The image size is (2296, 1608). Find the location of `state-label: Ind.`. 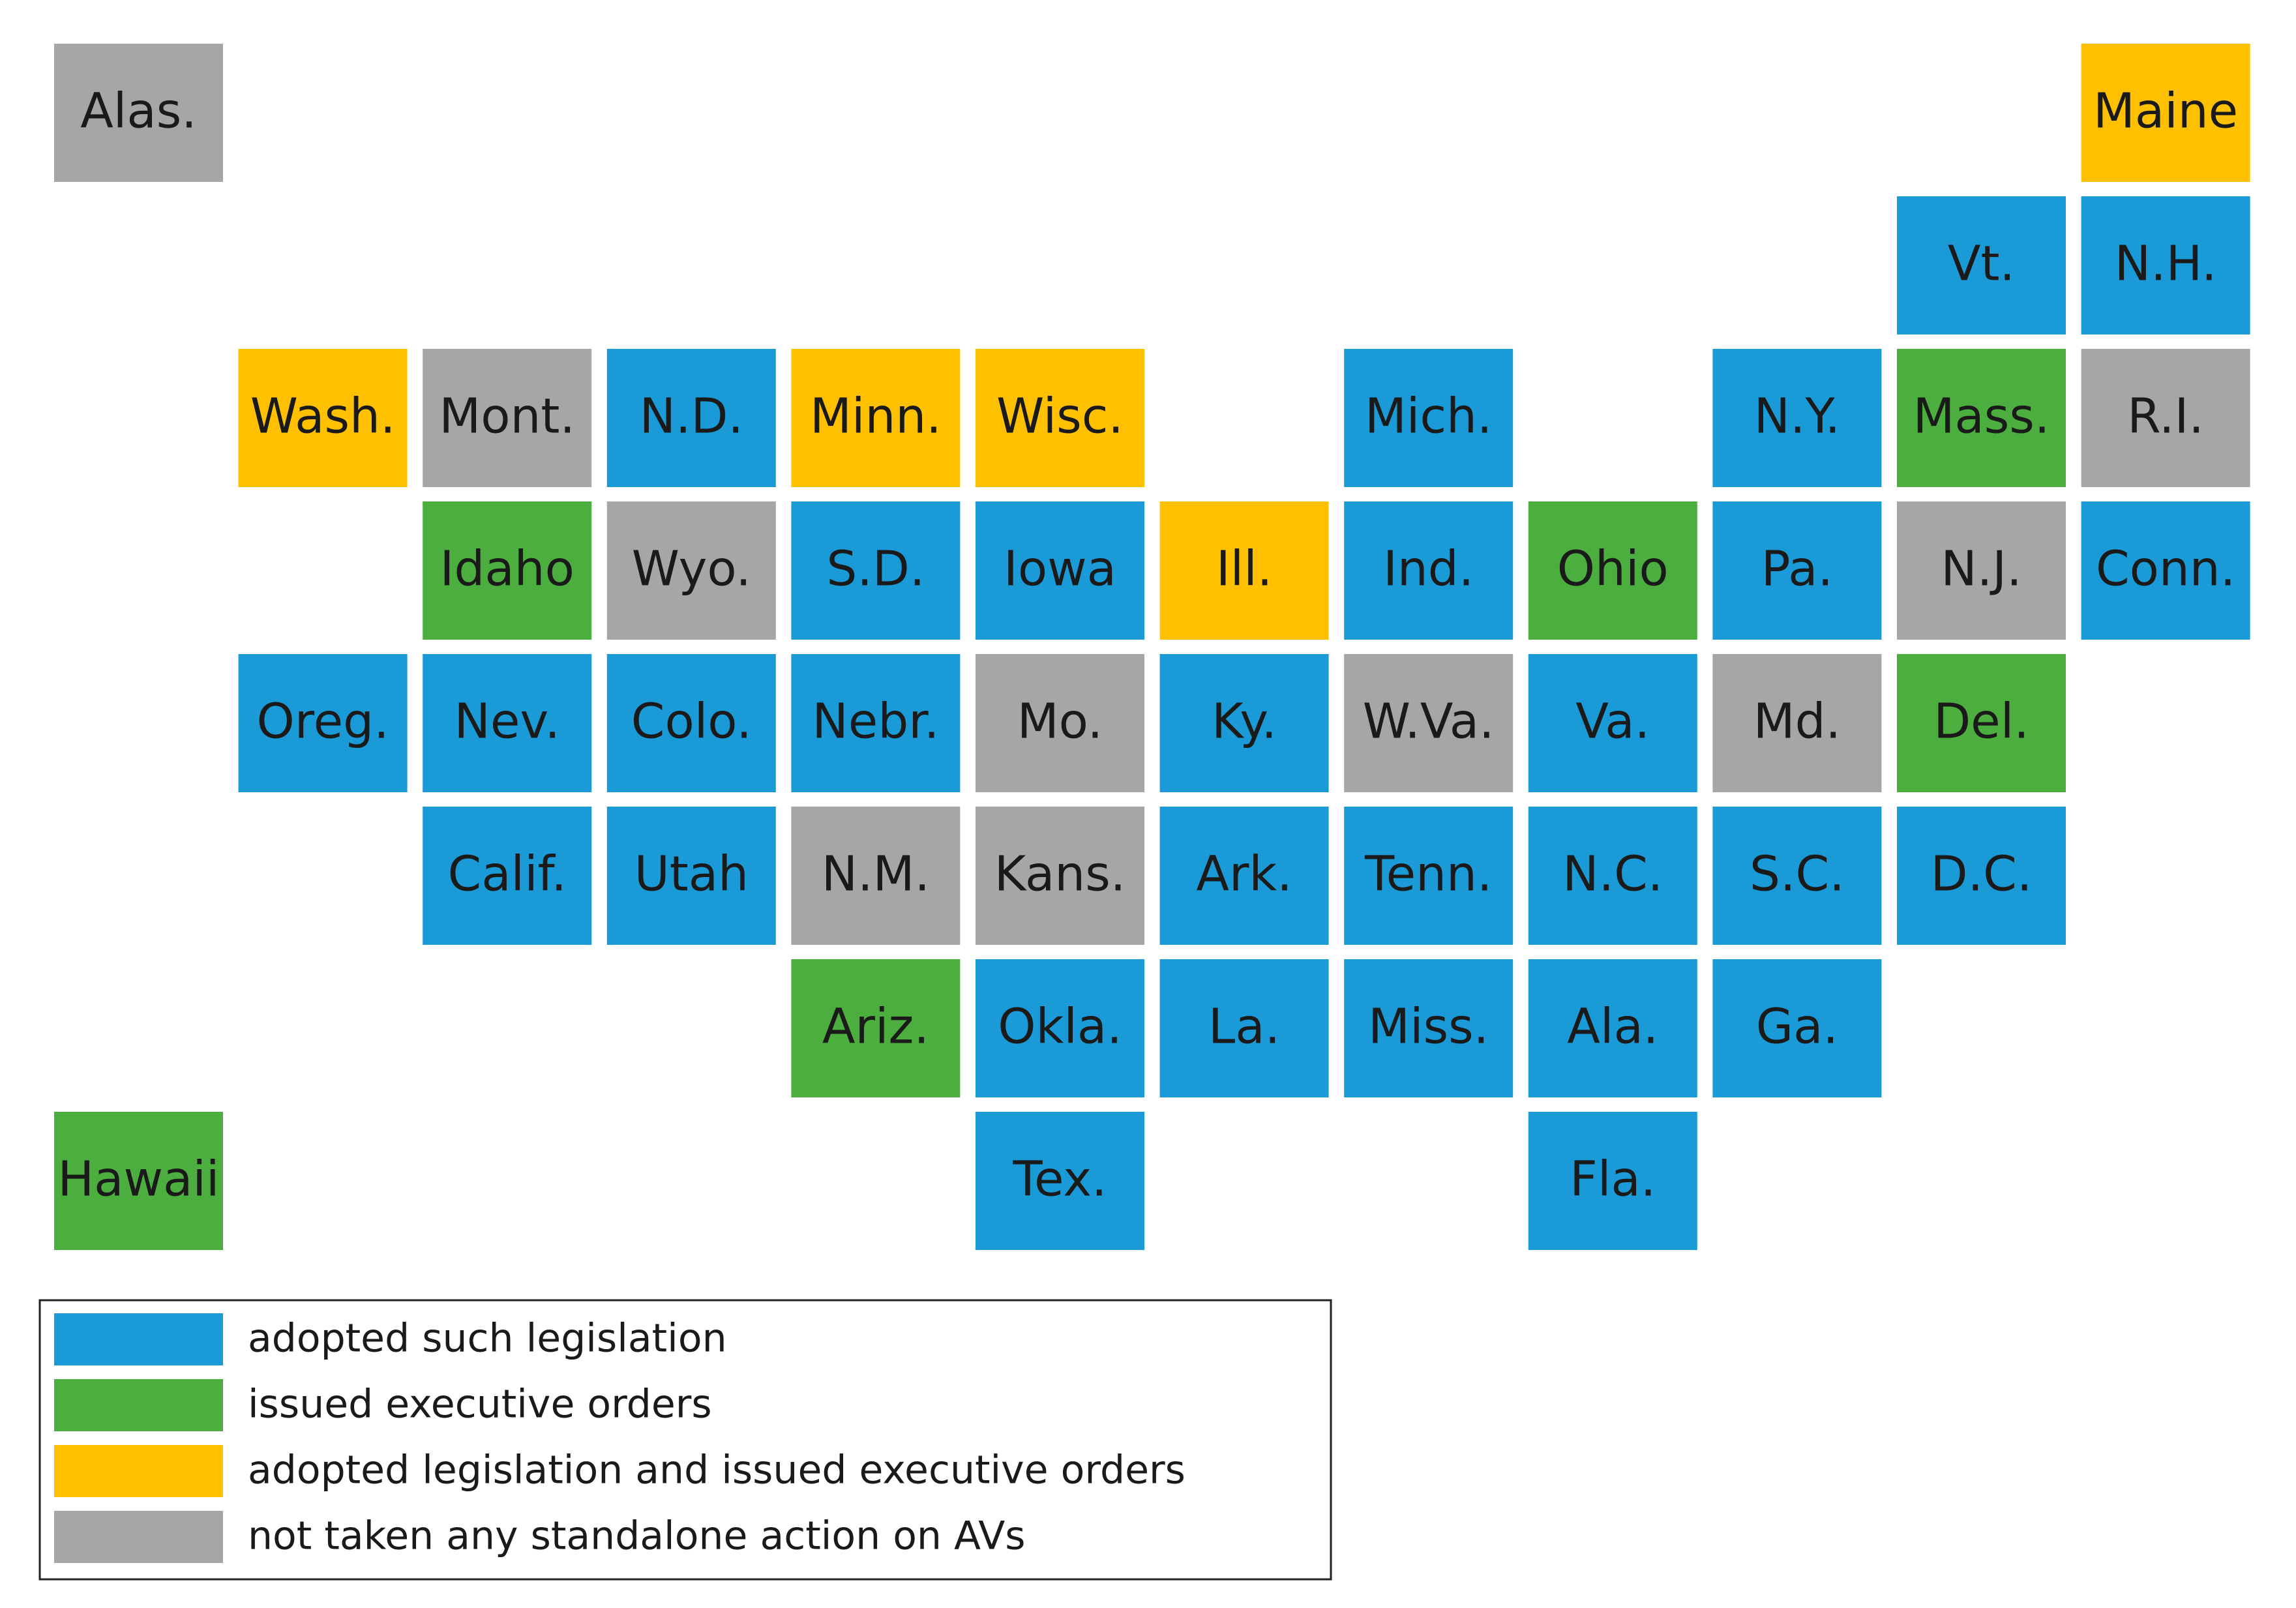

state-label: Ind. is located at coordinates (1428, 569).